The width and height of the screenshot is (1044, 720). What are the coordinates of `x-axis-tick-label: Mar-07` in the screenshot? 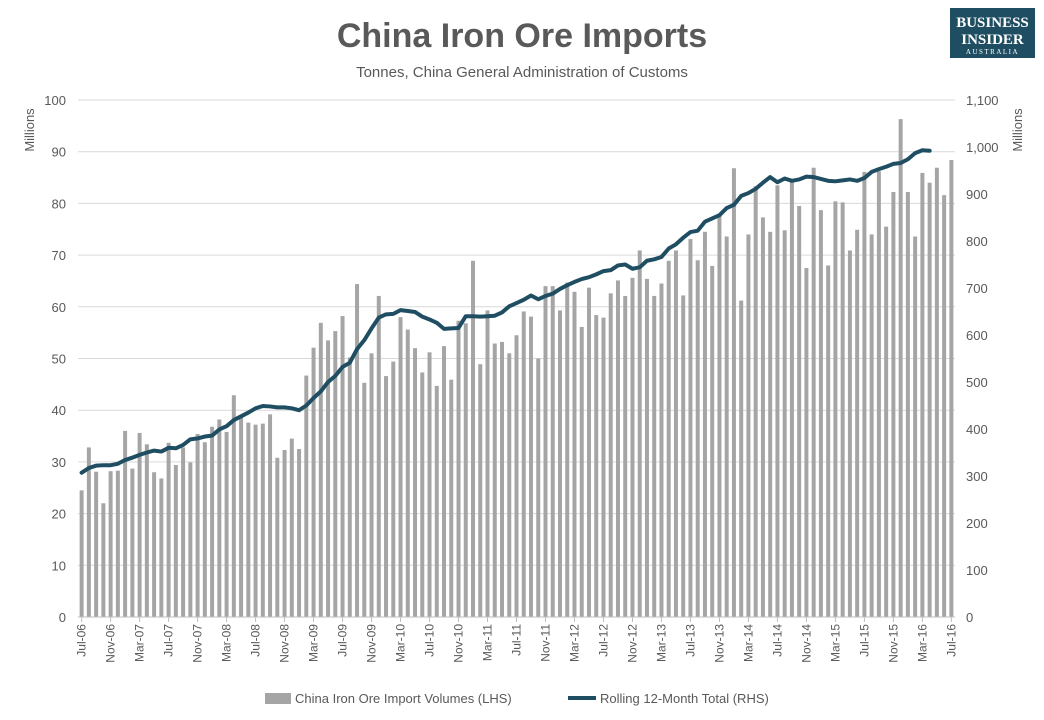 It's located at (140, 643).